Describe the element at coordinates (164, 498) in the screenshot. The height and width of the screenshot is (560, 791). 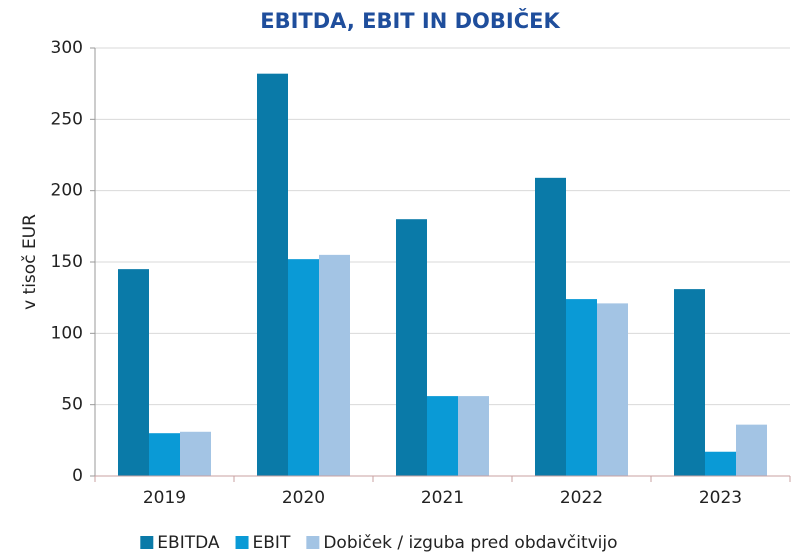
I see `x-tick-label: 2019` at that location.